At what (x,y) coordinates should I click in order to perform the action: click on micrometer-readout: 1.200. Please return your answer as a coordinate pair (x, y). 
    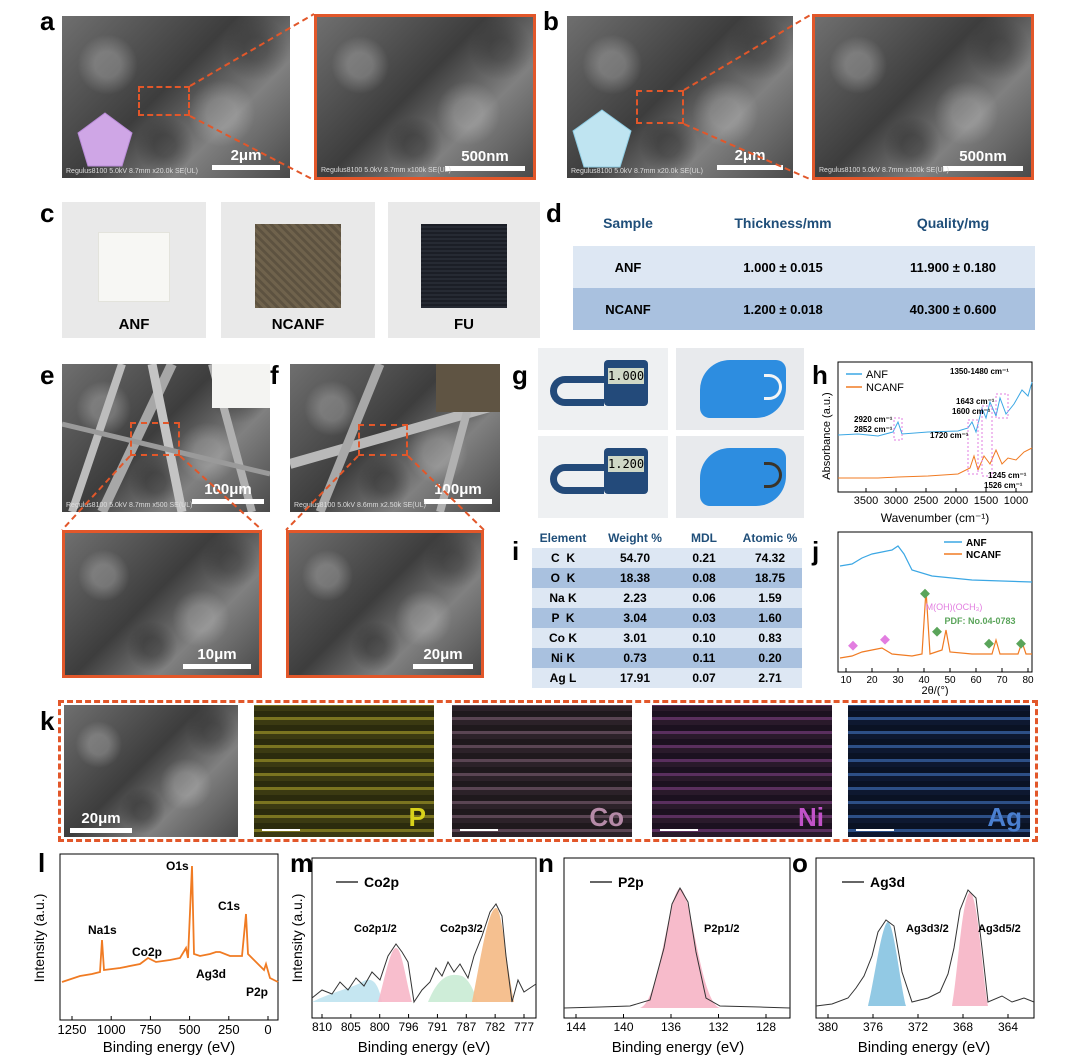
    Looking at the image, I should click on (626, 464).